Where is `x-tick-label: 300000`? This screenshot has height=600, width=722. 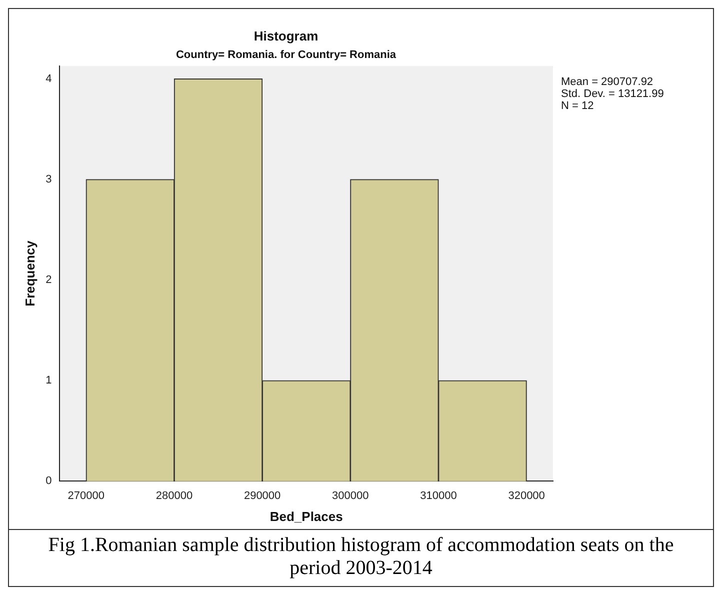 x-tick-label: 300000 is located at coordinates (350, 496).